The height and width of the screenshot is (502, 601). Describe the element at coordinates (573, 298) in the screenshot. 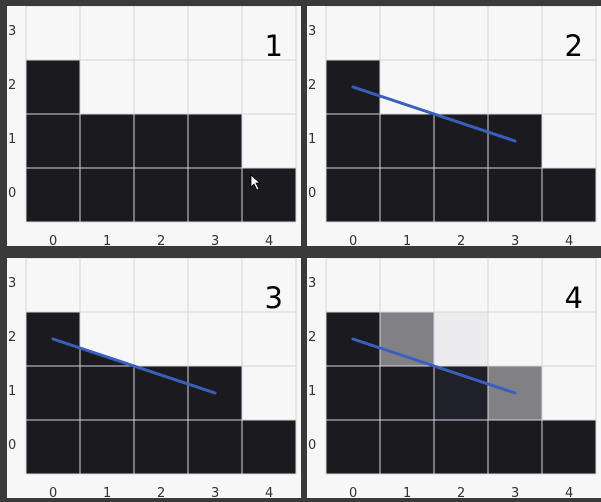

I see `panel-4-number: 4` at that location.